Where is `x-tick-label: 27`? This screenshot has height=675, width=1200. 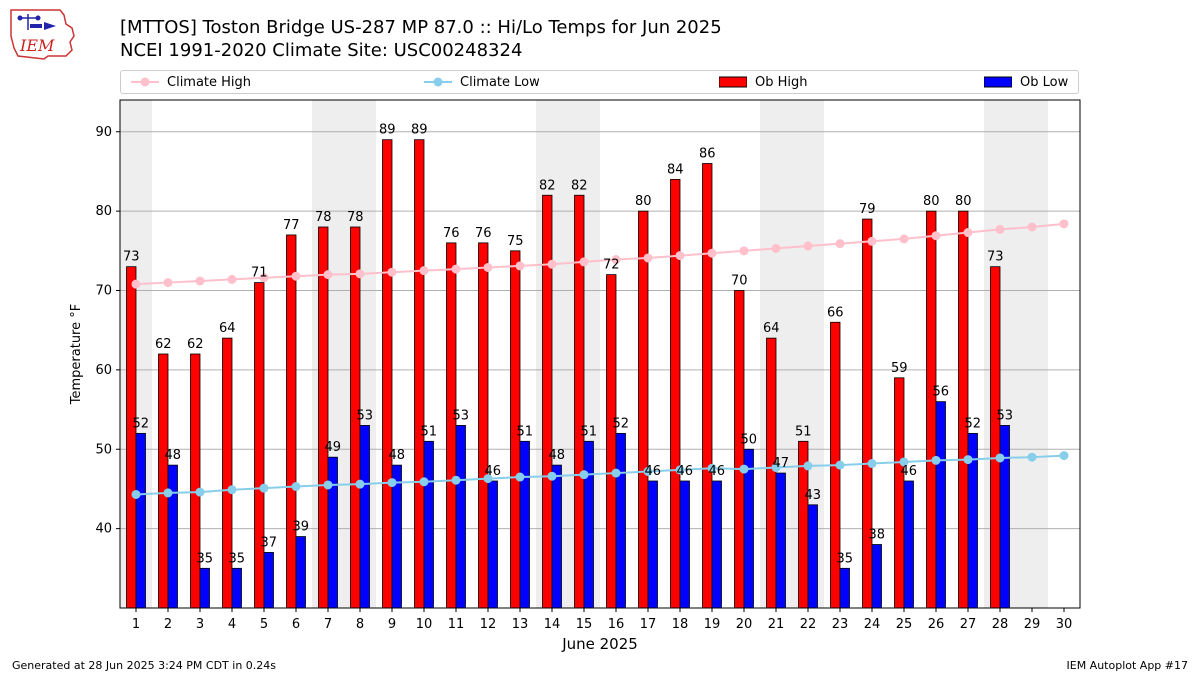
x-tick-label: 27 is located at coordinates (968, 624).